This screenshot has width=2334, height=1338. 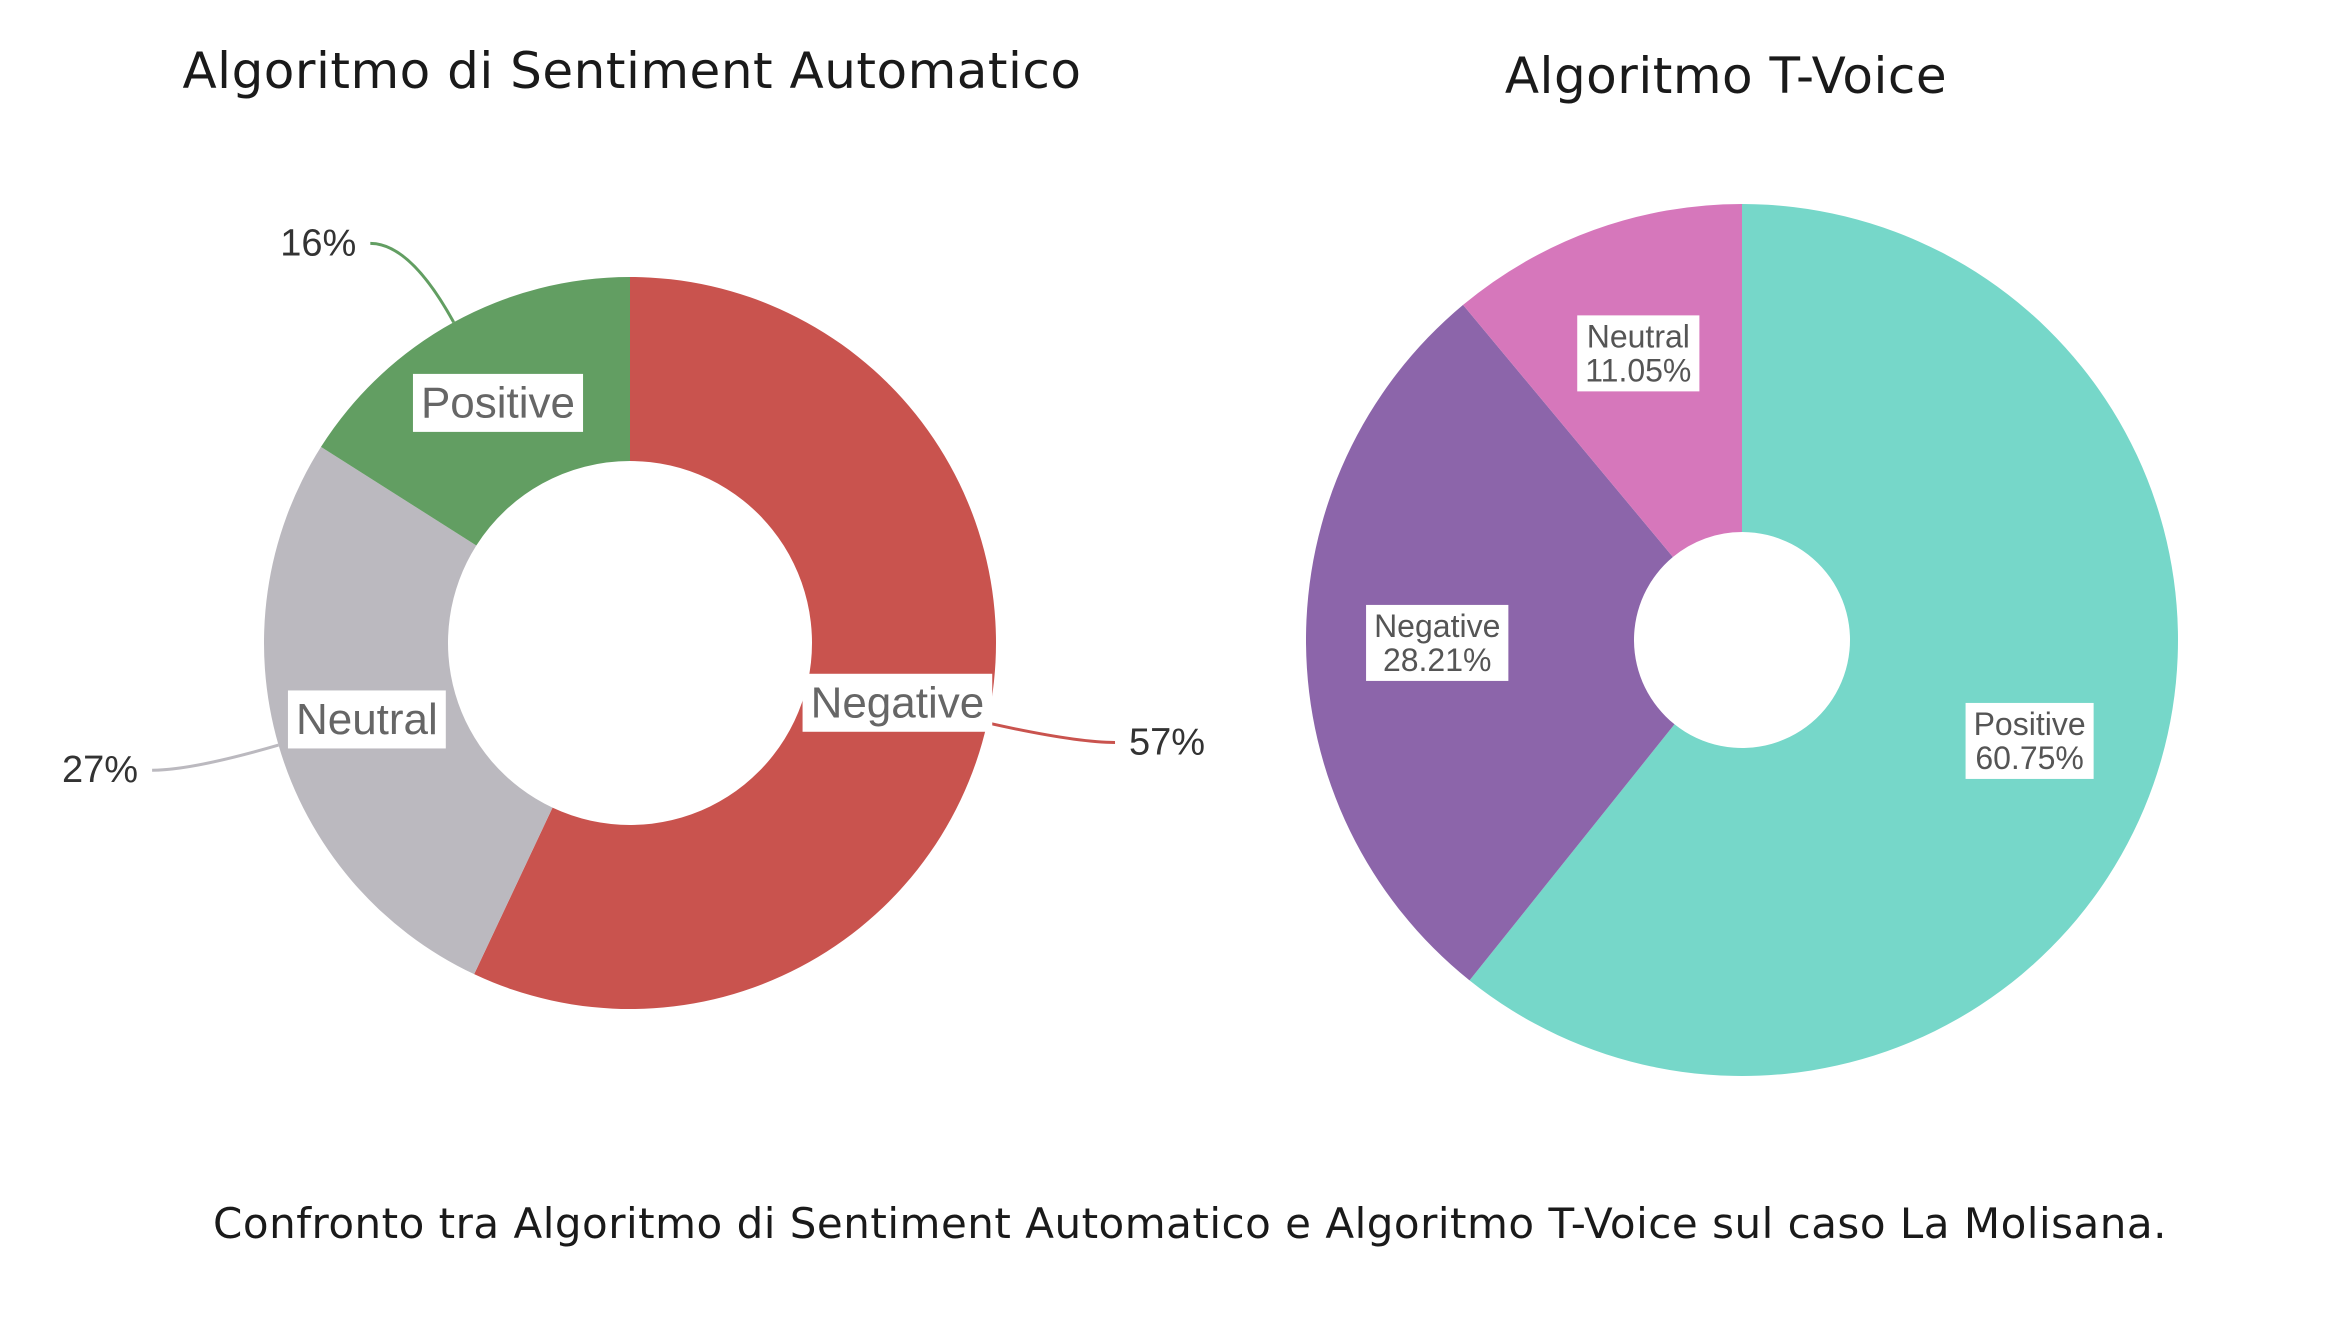 What do you see at coordinates (1167, 742) in the screenshot?
I see `pct-label-negative: 57%` at bounding box center [1167, 742].